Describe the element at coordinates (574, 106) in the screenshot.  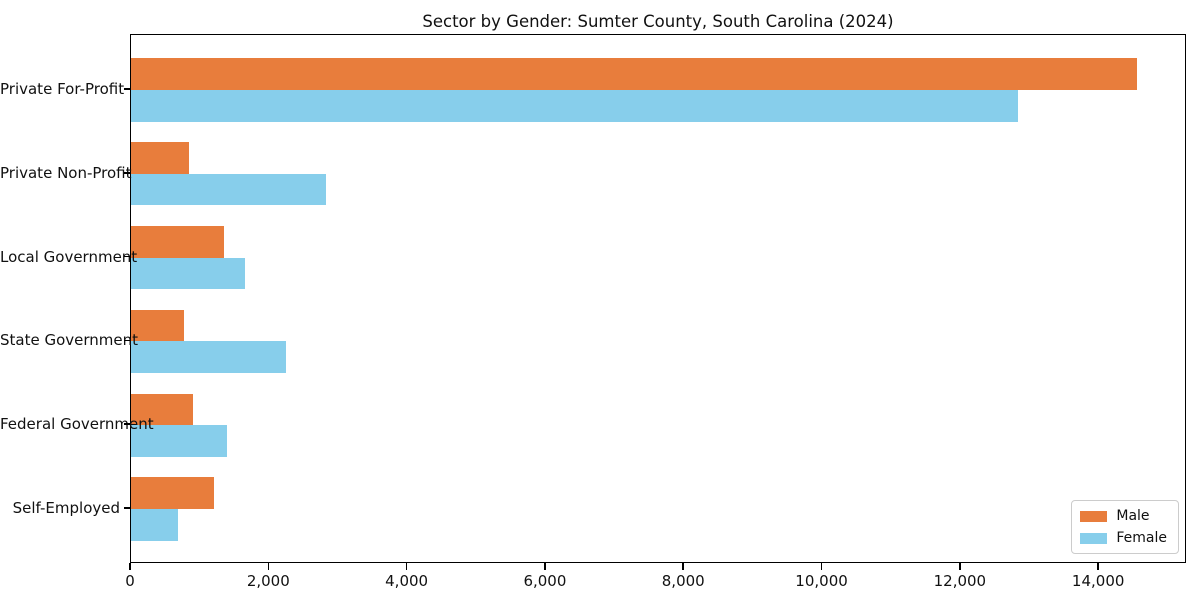
I see `bar-female-private-for-profit` at that location.